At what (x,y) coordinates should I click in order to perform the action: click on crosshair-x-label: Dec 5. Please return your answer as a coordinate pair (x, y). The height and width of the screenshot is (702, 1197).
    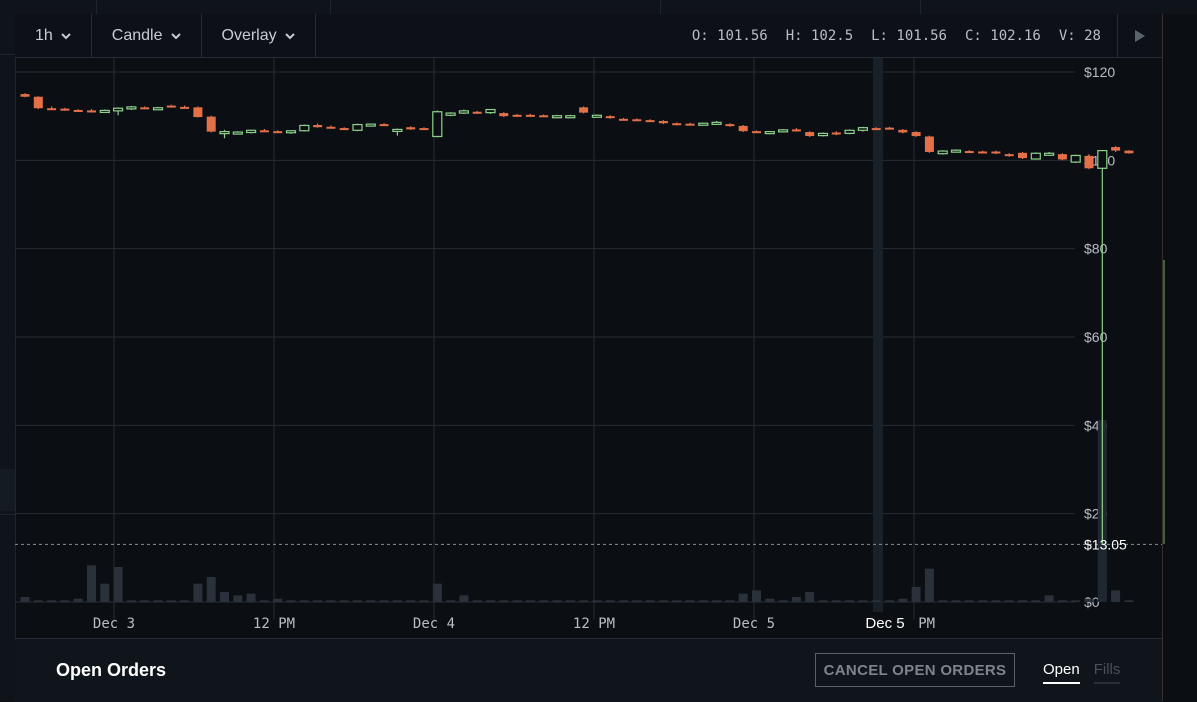
    Looking at the image, I should click on (884, 623).